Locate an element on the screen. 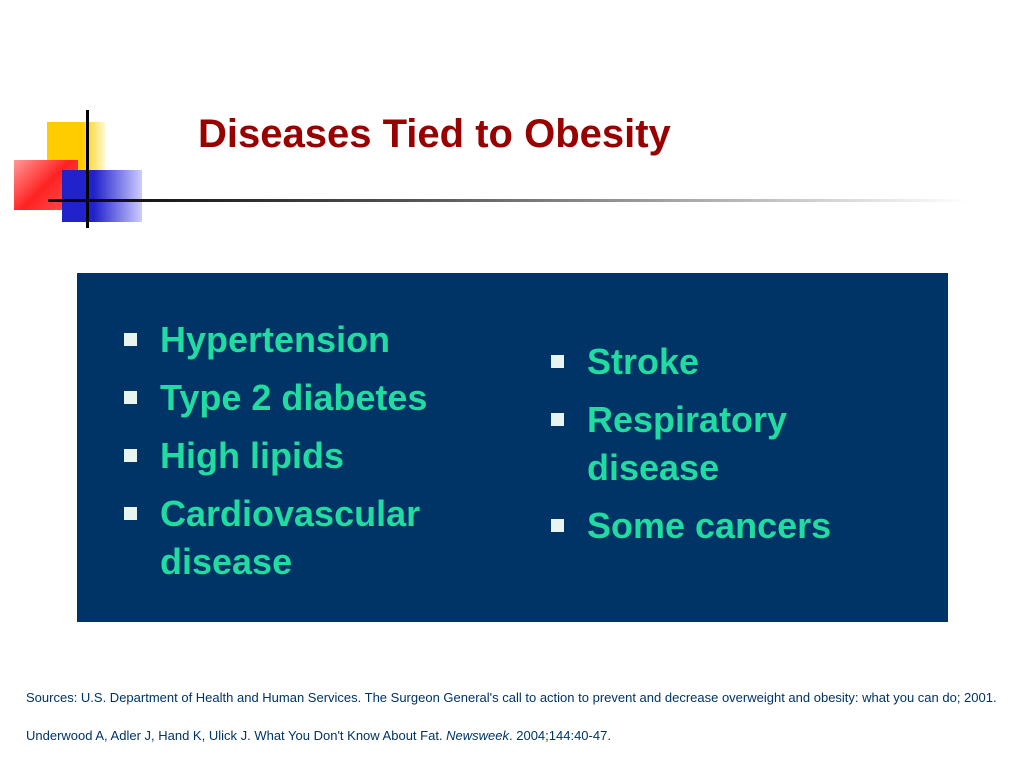 This screenshot has width=1024, height=768. right-list: Stroke Respiratory disease Some cancers is located at coordinates (701, 449).